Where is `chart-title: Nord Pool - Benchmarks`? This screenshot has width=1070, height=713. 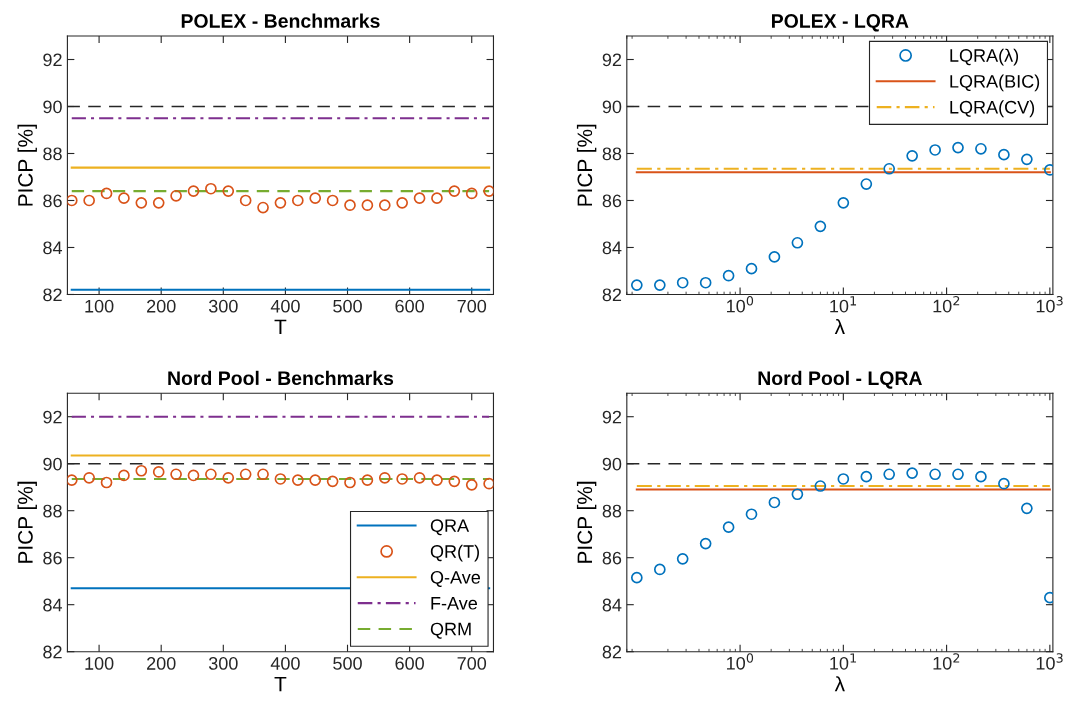 chart-title: Nord Pool - Benchmarks is located at coordinates (281, 378).